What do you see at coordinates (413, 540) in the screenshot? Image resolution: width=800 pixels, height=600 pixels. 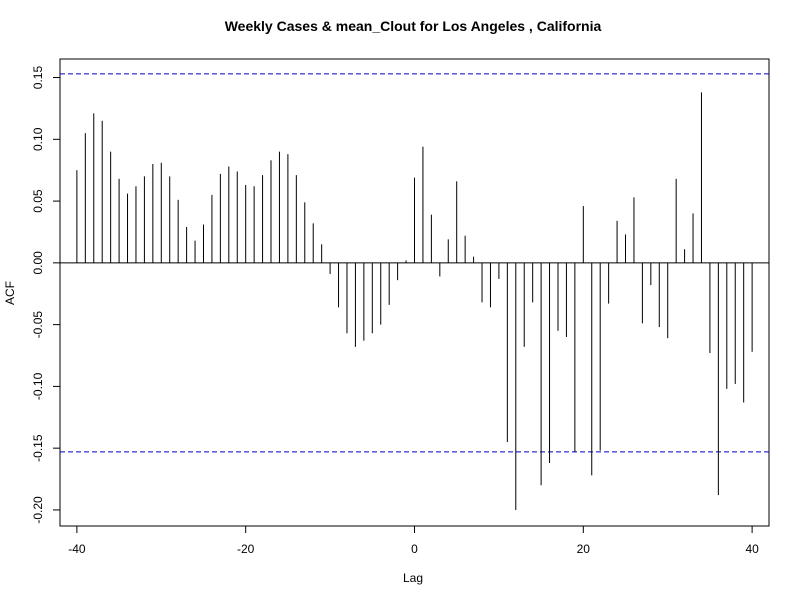 I see `x-axis: -40 -20 0 20 40` at bounding box center [413, 540].